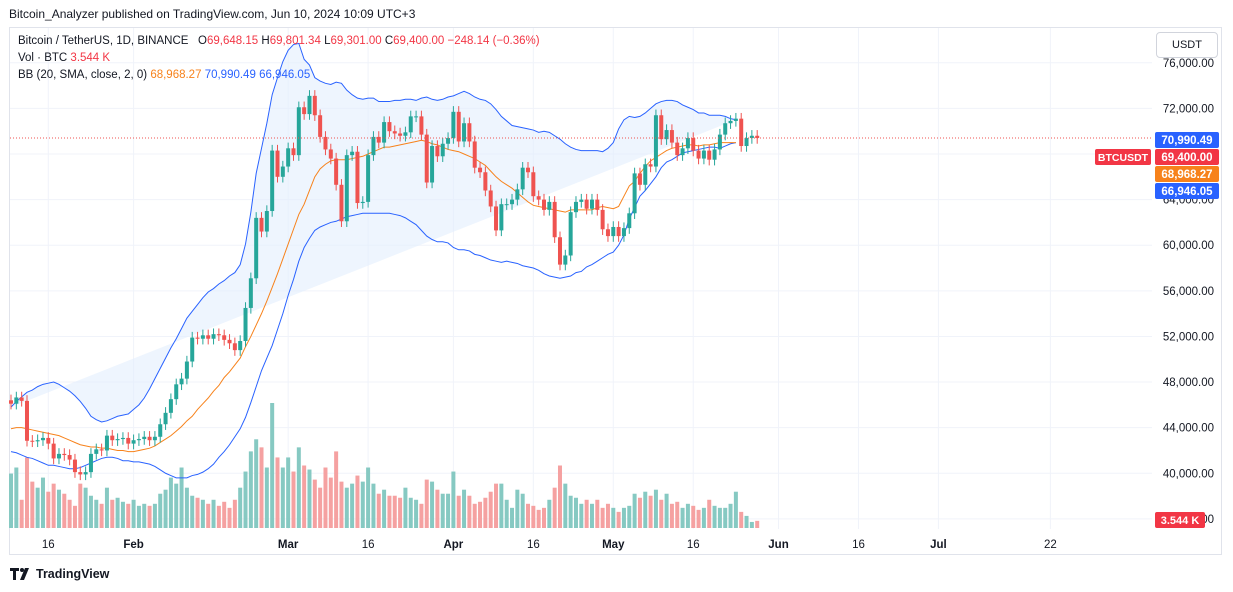  What do you see at coordinates (493, 41) in the screenshot?
I see `legend-change: −248.14 (−0.36%)` at bounding box center [493, 41].